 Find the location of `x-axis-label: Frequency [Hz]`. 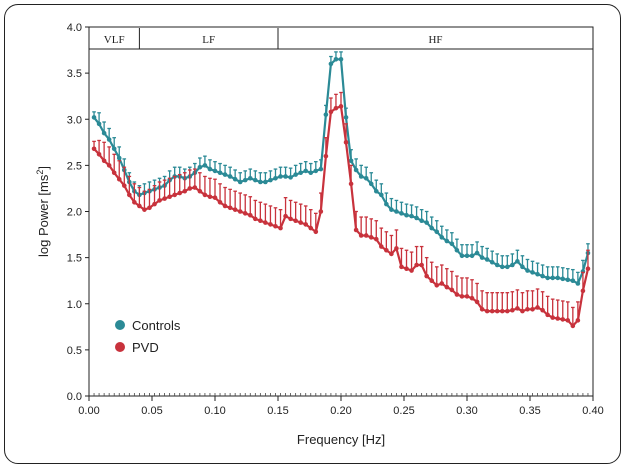

x-axis-label: Frequency [Hz] is located at coordinates (341, 439).